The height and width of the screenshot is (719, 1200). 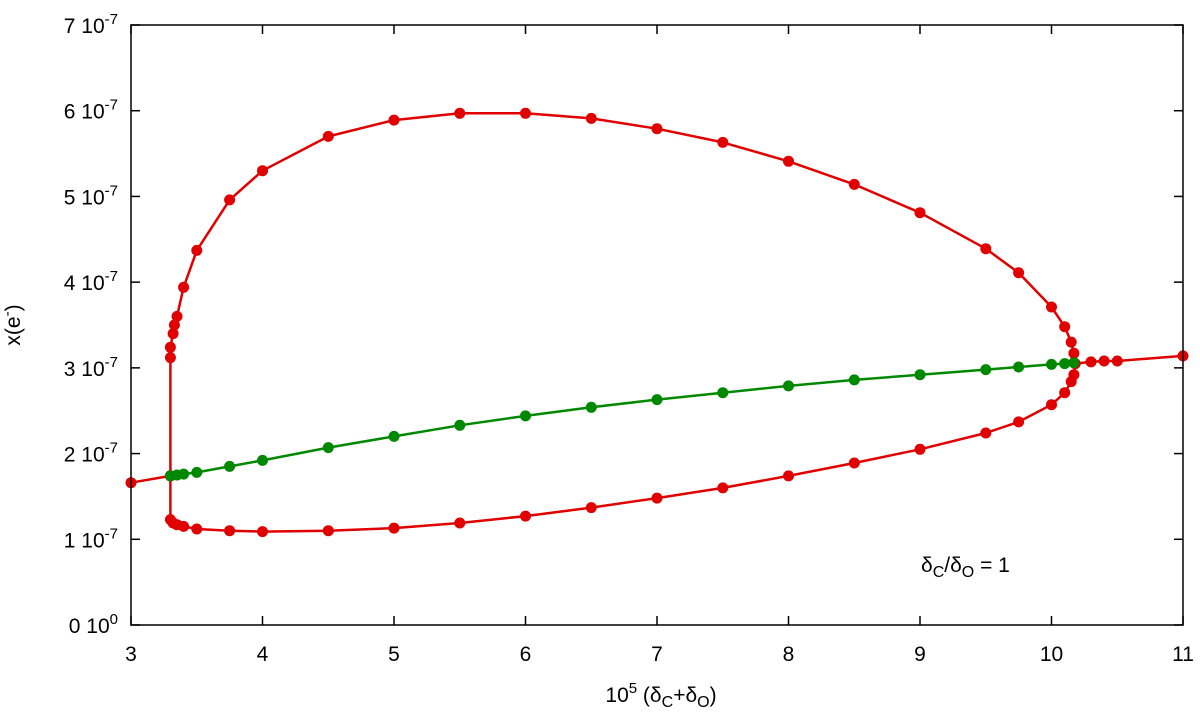 What do you see at coordinates (526, 654) in the screenshot?
I see `x-tick-label: 6` at bounding box center [526, 654].